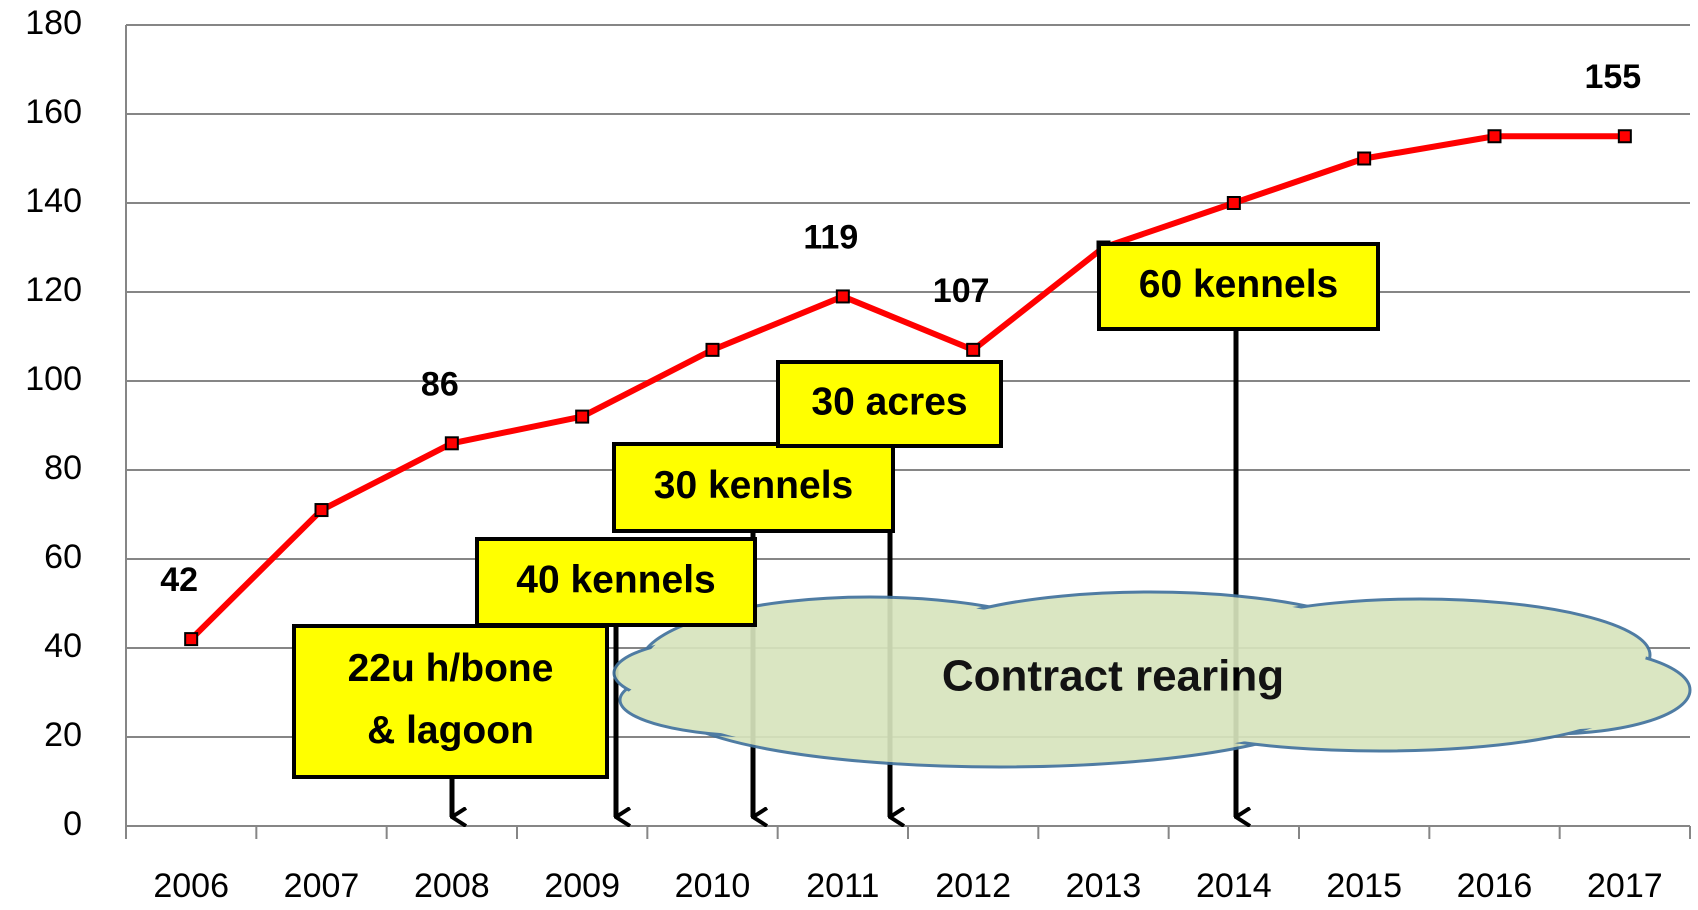 Image resolution: width=1698 pixels, height=910 pixels. Describe the element at coordinates (53, 290) in the screenshot. I see `y-tick-label: 120` at that location.